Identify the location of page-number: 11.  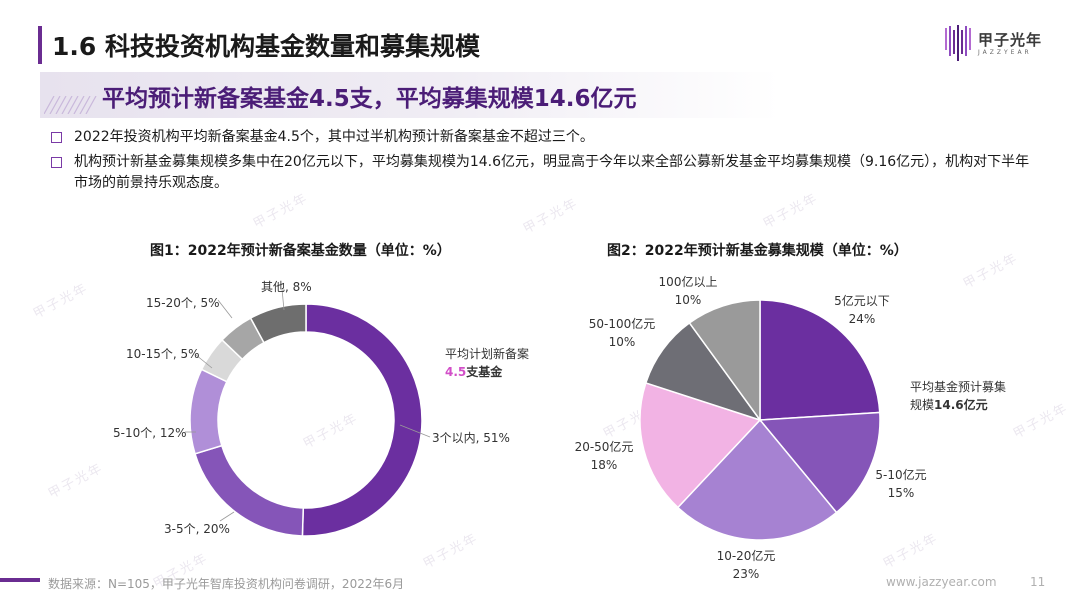
(1038, 582).